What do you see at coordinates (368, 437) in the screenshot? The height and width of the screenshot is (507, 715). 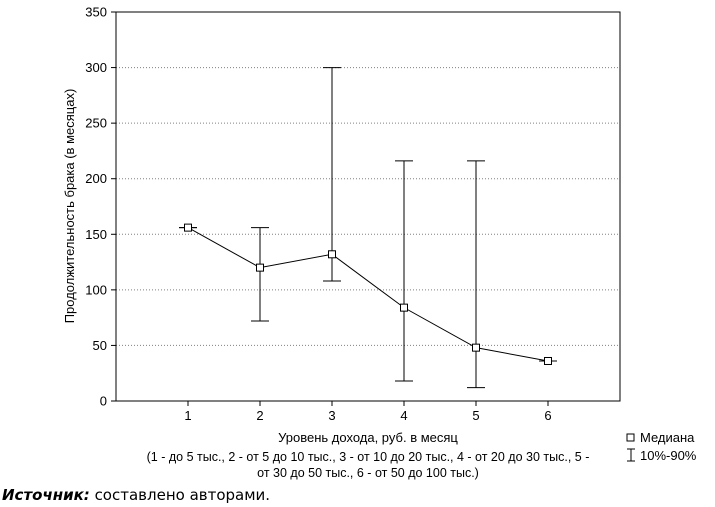 I see `x-axis-title: Уровень дохода, руб. в месяц` at bounding box center [368, 437].